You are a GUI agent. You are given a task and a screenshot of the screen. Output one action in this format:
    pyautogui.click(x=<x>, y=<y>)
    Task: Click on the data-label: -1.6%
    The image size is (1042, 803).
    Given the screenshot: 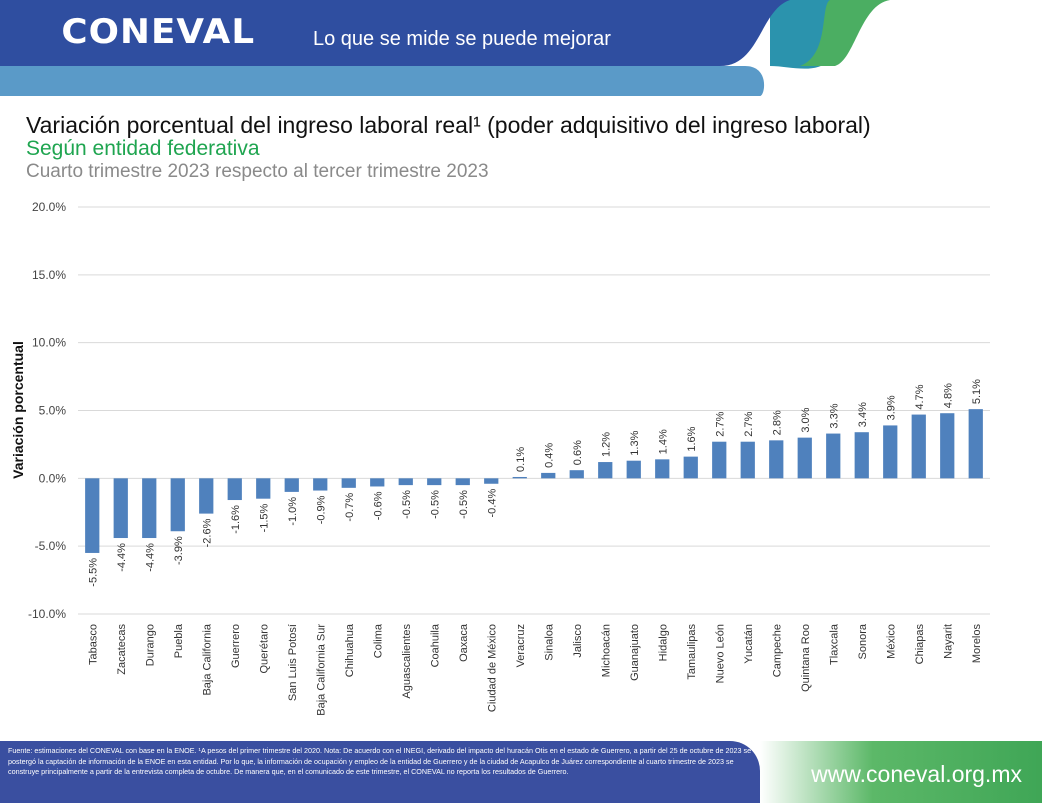 What is the action you would take?
    pyautogui.click(x=236, y=519)
    